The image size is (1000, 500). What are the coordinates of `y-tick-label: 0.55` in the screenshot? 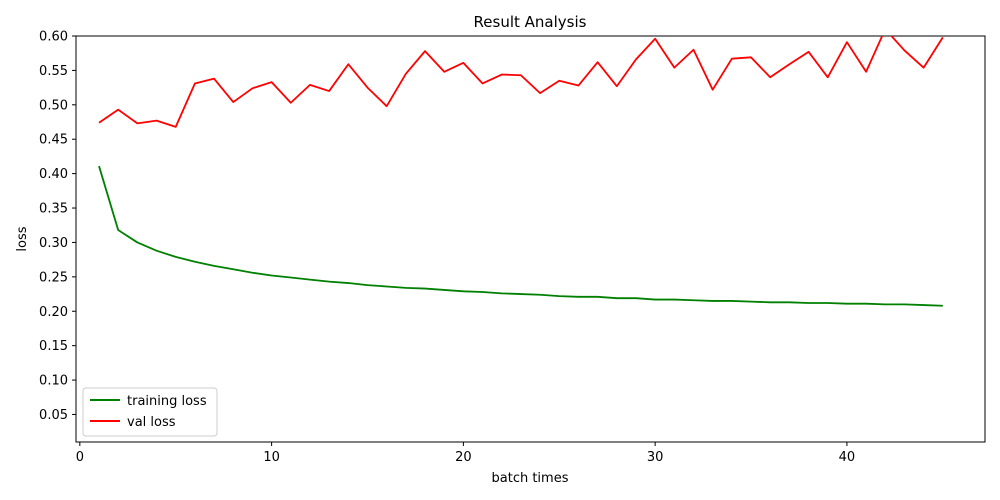 It's located at (53, 71).